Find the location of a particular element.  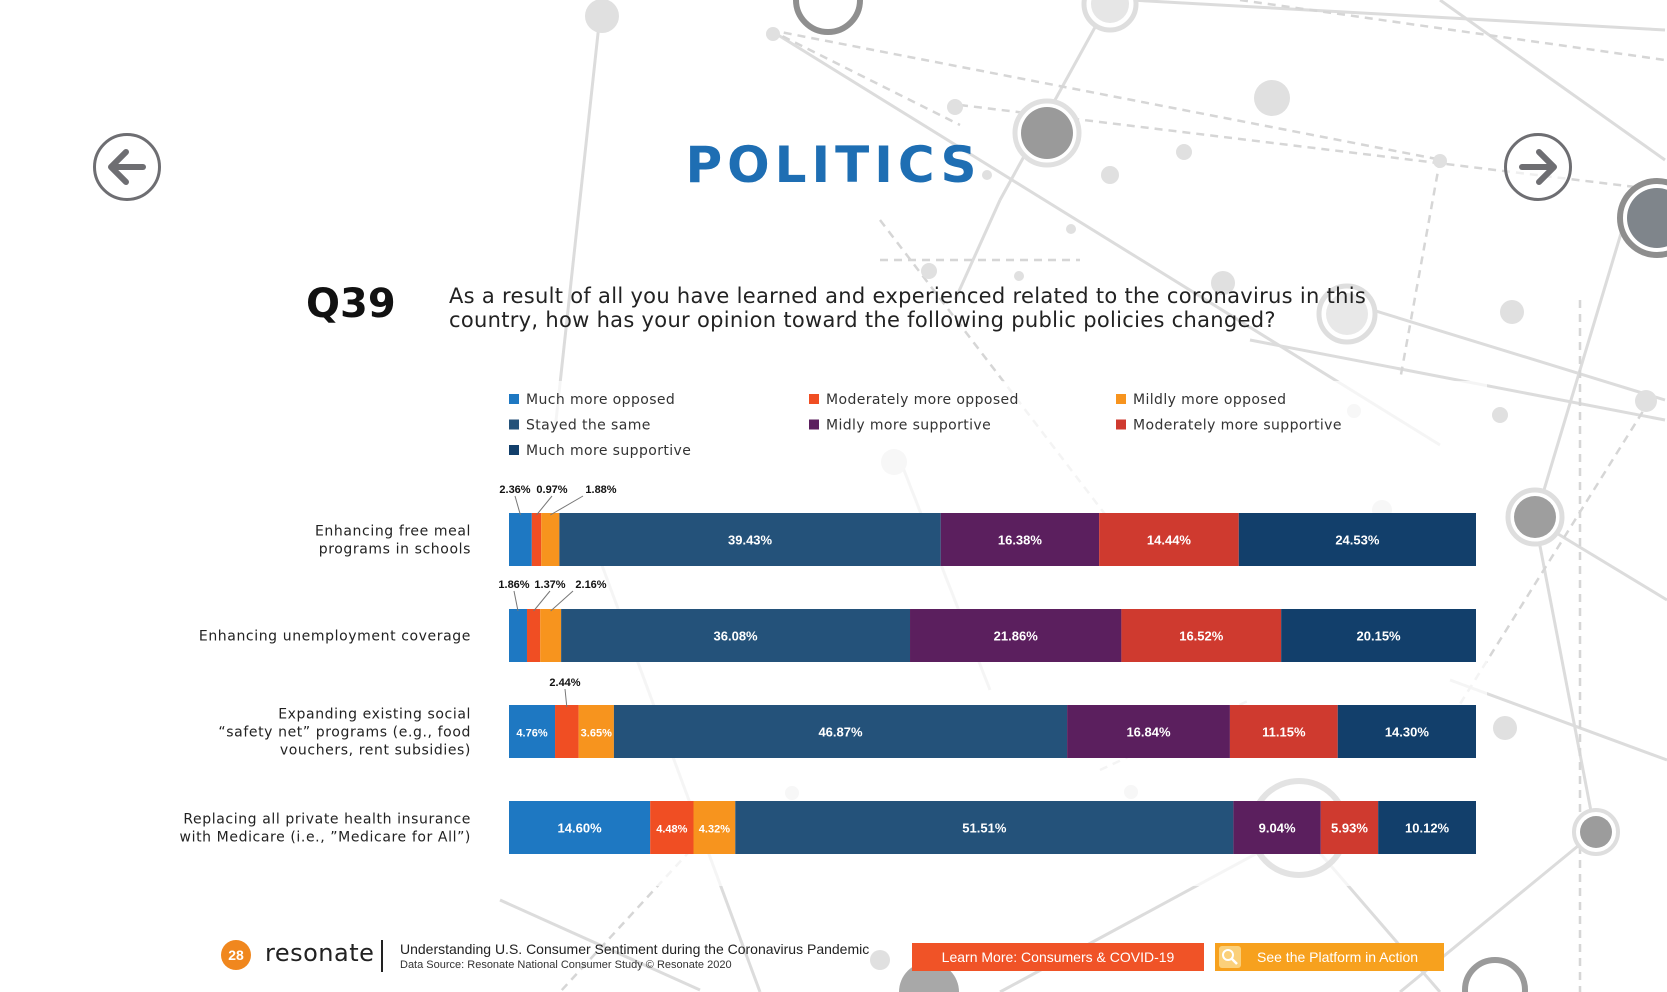

category-label: Enhancing unemployment coverage is located at coordinates (335, 637).